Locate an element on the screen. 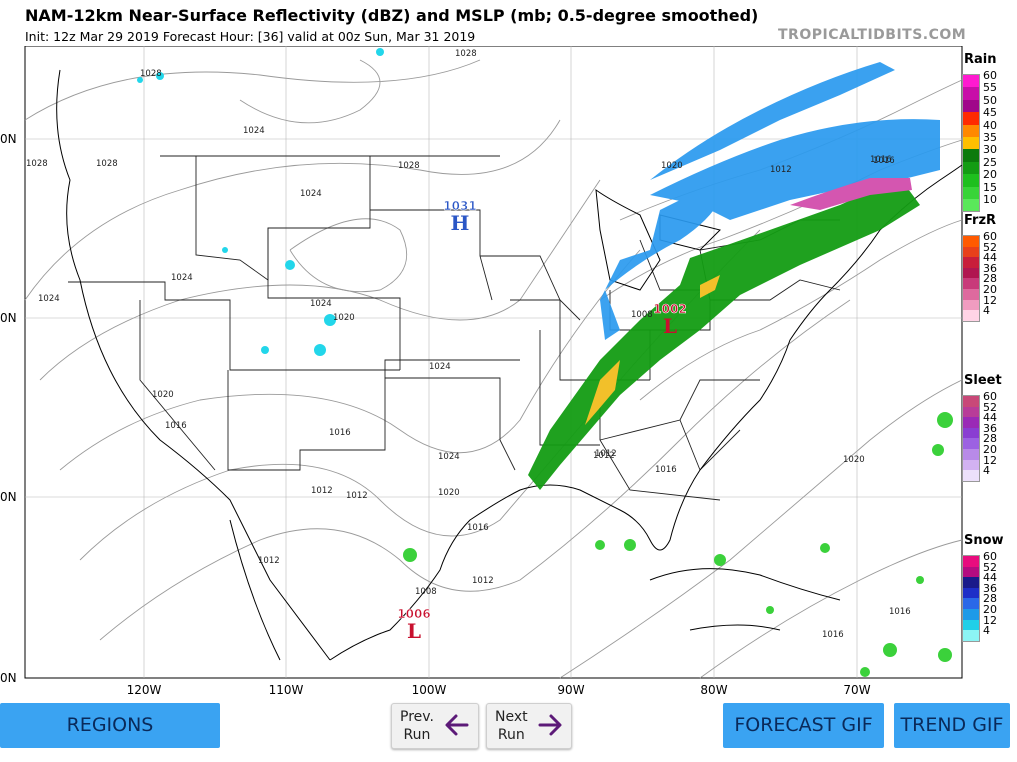 Image resolution: width=1017 pixels, height=762 pixels. prev-run-label-line2: Run is located at coordinates (417, 735).